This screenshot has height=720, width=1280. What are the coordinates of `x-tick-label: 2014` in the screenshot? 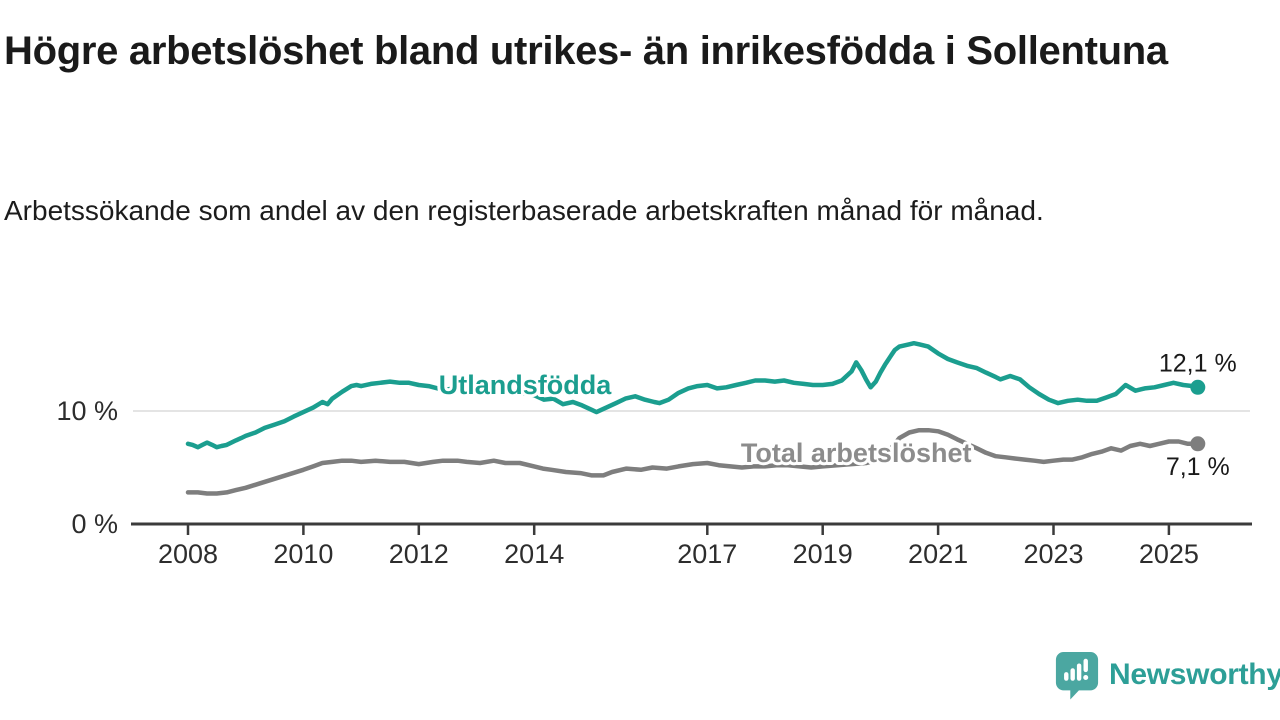 It's located at (534, 554).